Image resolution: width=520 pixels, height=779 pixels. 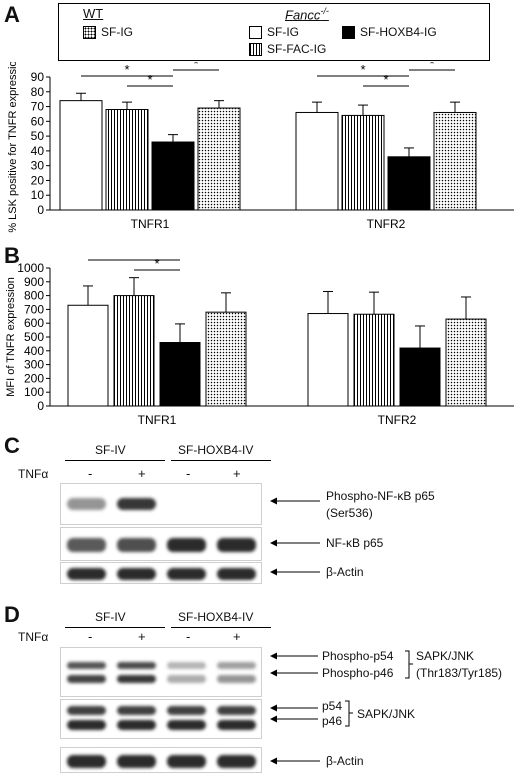 I want to click on y-tick-label: 300, so click(x=34, y=365).